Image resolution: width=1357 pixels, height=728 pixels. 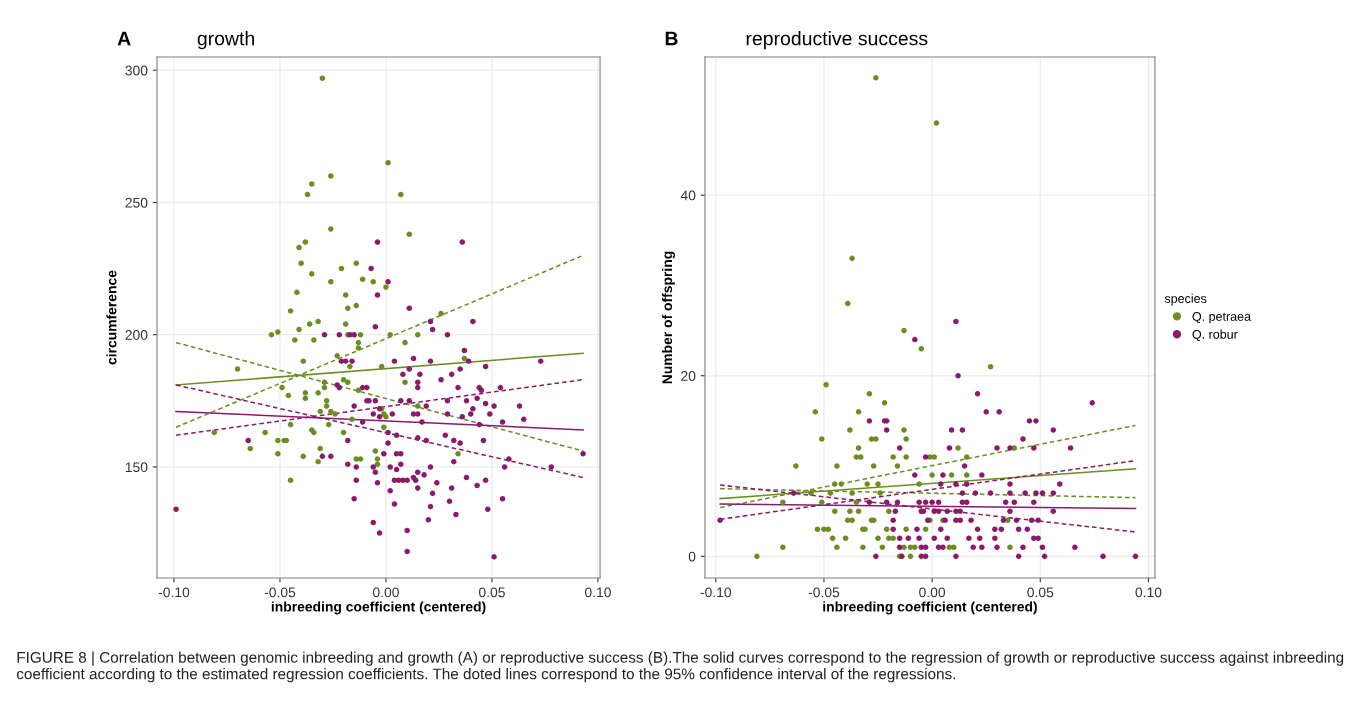 I want to click on text: A, so click(x=124, y=38).